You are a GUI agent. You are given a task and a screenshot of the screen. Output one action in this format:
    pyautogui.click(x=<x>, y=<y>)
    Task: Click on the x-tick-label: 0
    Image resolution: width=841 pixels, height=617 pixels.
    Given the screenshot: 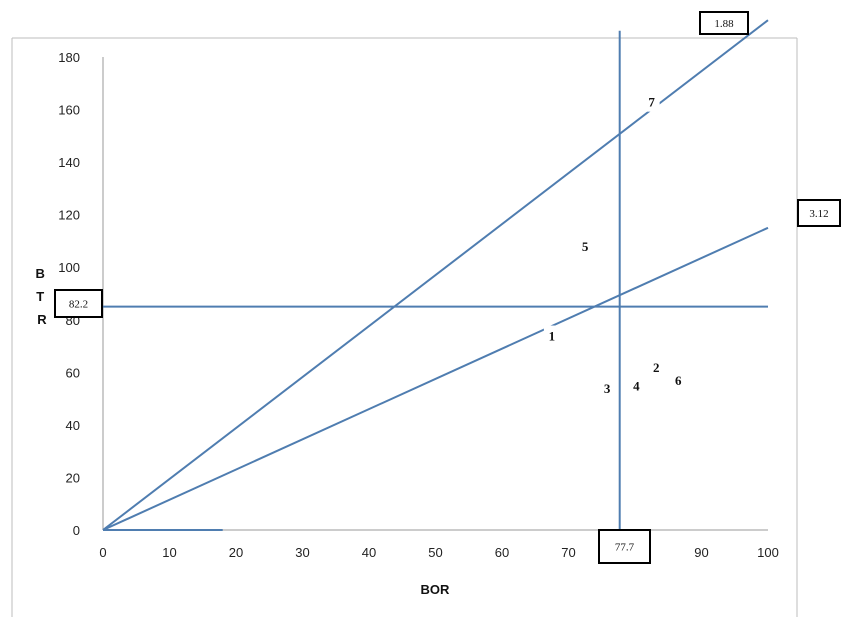 What is the action you would take?
    pyautogui.click(x=102, y=552)
    